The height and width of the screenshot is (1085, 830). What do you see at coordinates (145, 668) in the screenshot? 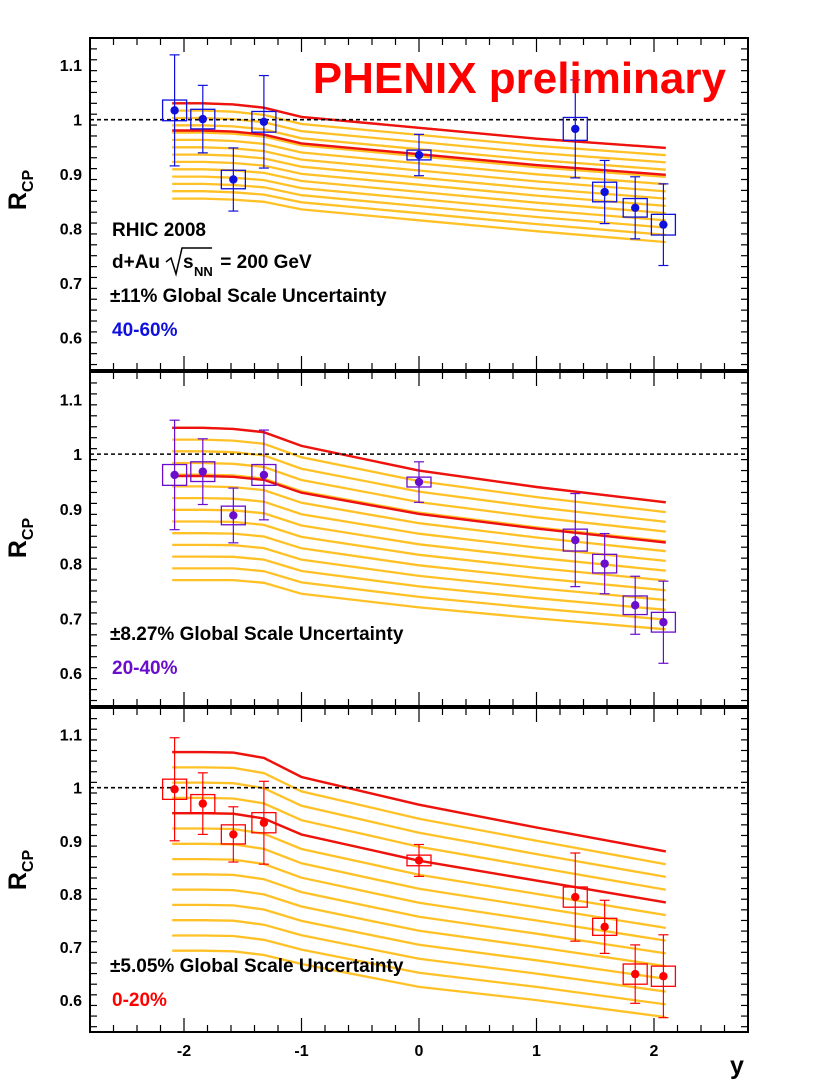
I see `centrality-label-20-40: 20-40%` at bounding box center [145, 668].